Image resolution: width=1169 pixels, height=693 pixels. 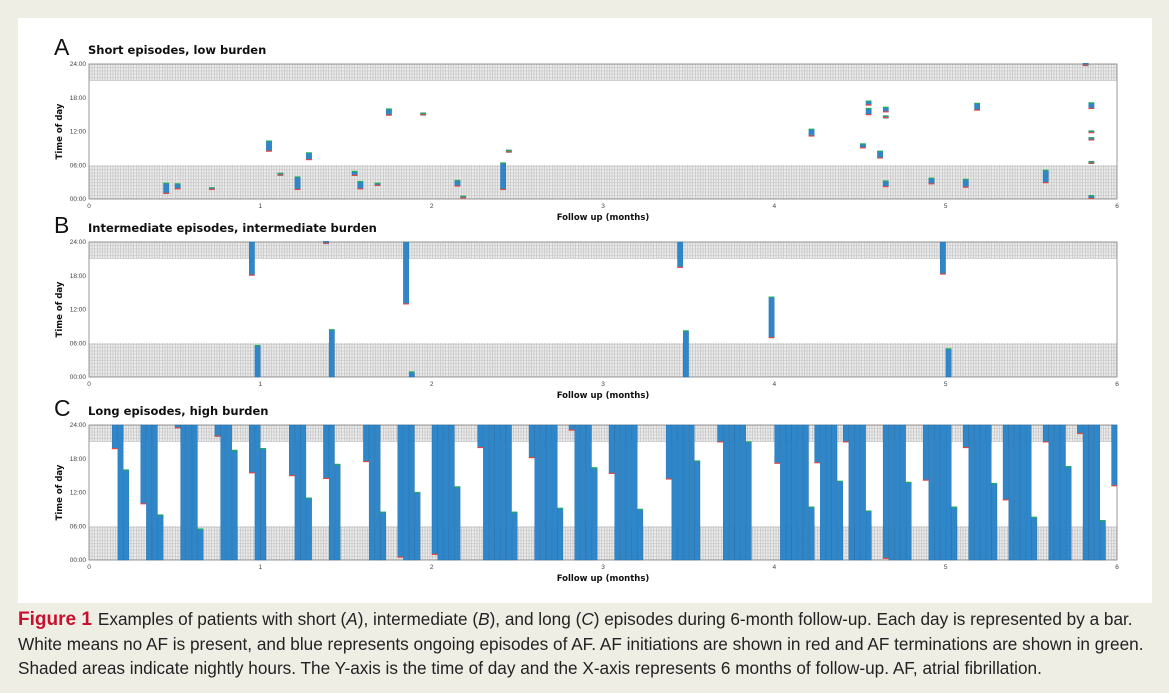 What do you see at coordinates (78, 493) in the screenshot?
I see `y-tick-label: 12:00` at bounding box center [78, 493].